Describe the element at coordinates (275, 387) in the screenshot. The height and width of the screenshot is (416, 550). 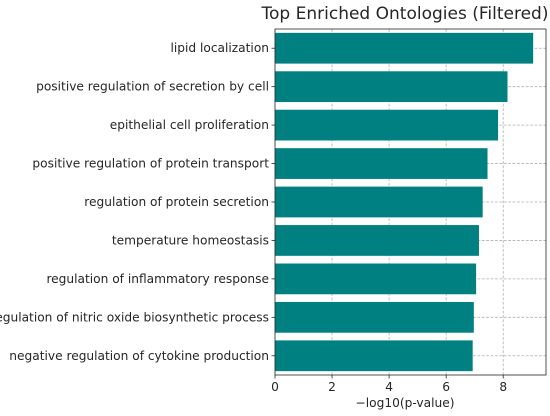
I see `x-tick-label: 0` at that location.